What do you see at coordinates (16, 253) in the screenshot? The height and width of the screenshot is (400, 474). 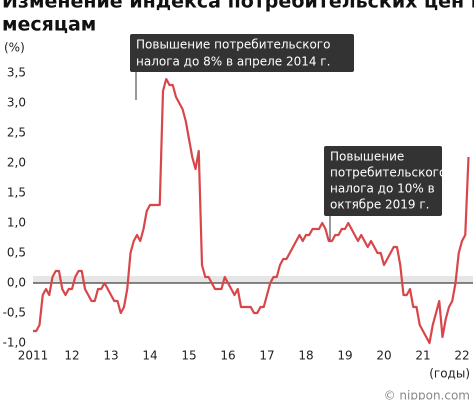 I see `y-tick-label: 0,5` at bounding box center [16, 253].